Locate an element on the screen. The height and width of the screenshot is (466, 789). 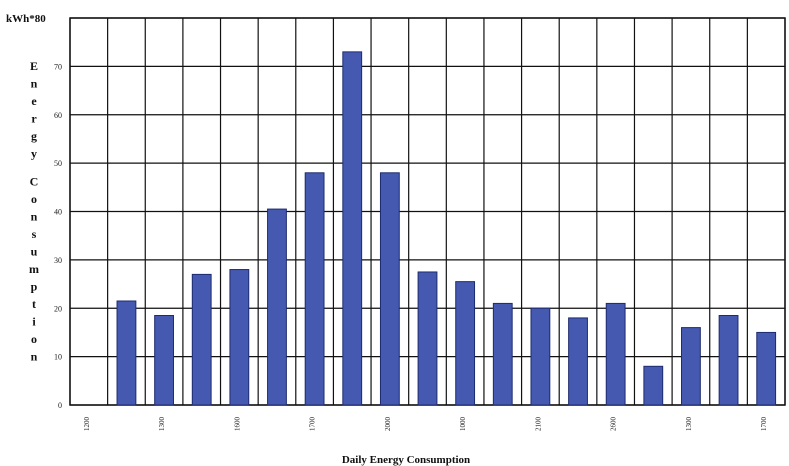
x-tick-label: 2000 is located at coordinates (388, 424).